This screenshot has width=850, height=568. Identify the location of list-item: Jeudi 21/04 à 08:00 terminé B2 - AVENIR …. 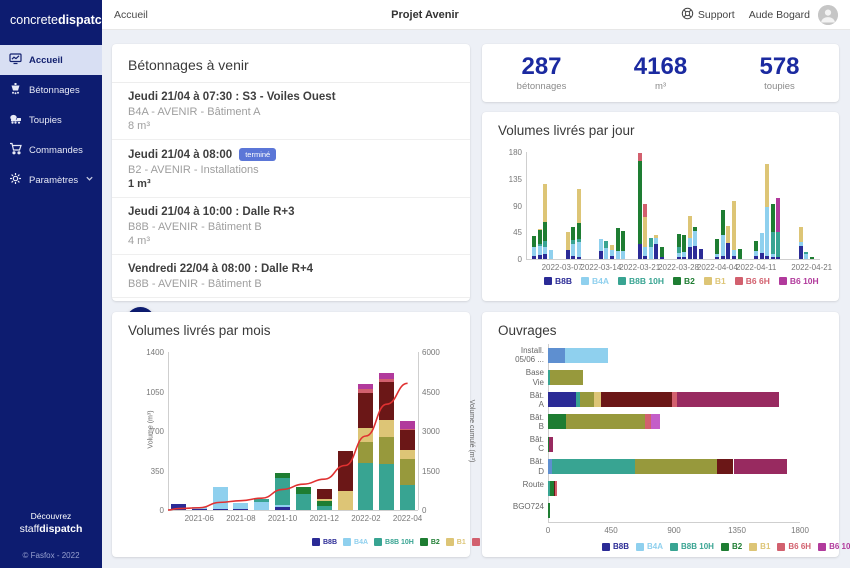
(291, 169).